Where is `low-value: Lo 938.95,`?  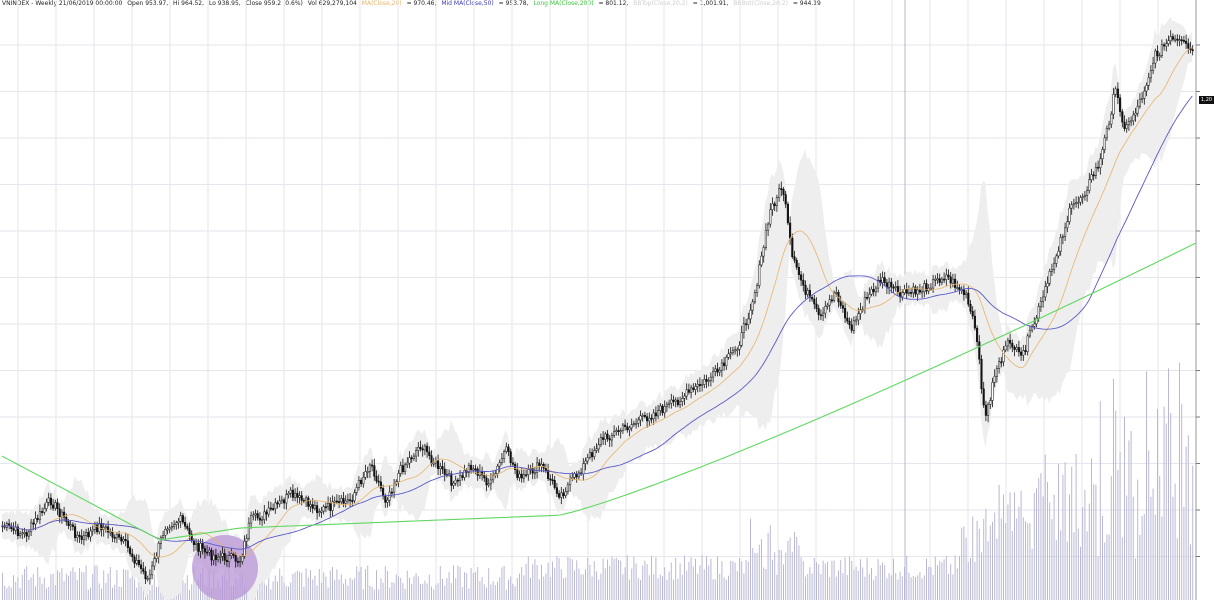 low-value: Lo 938.95, is located at coordinates (224, 3).